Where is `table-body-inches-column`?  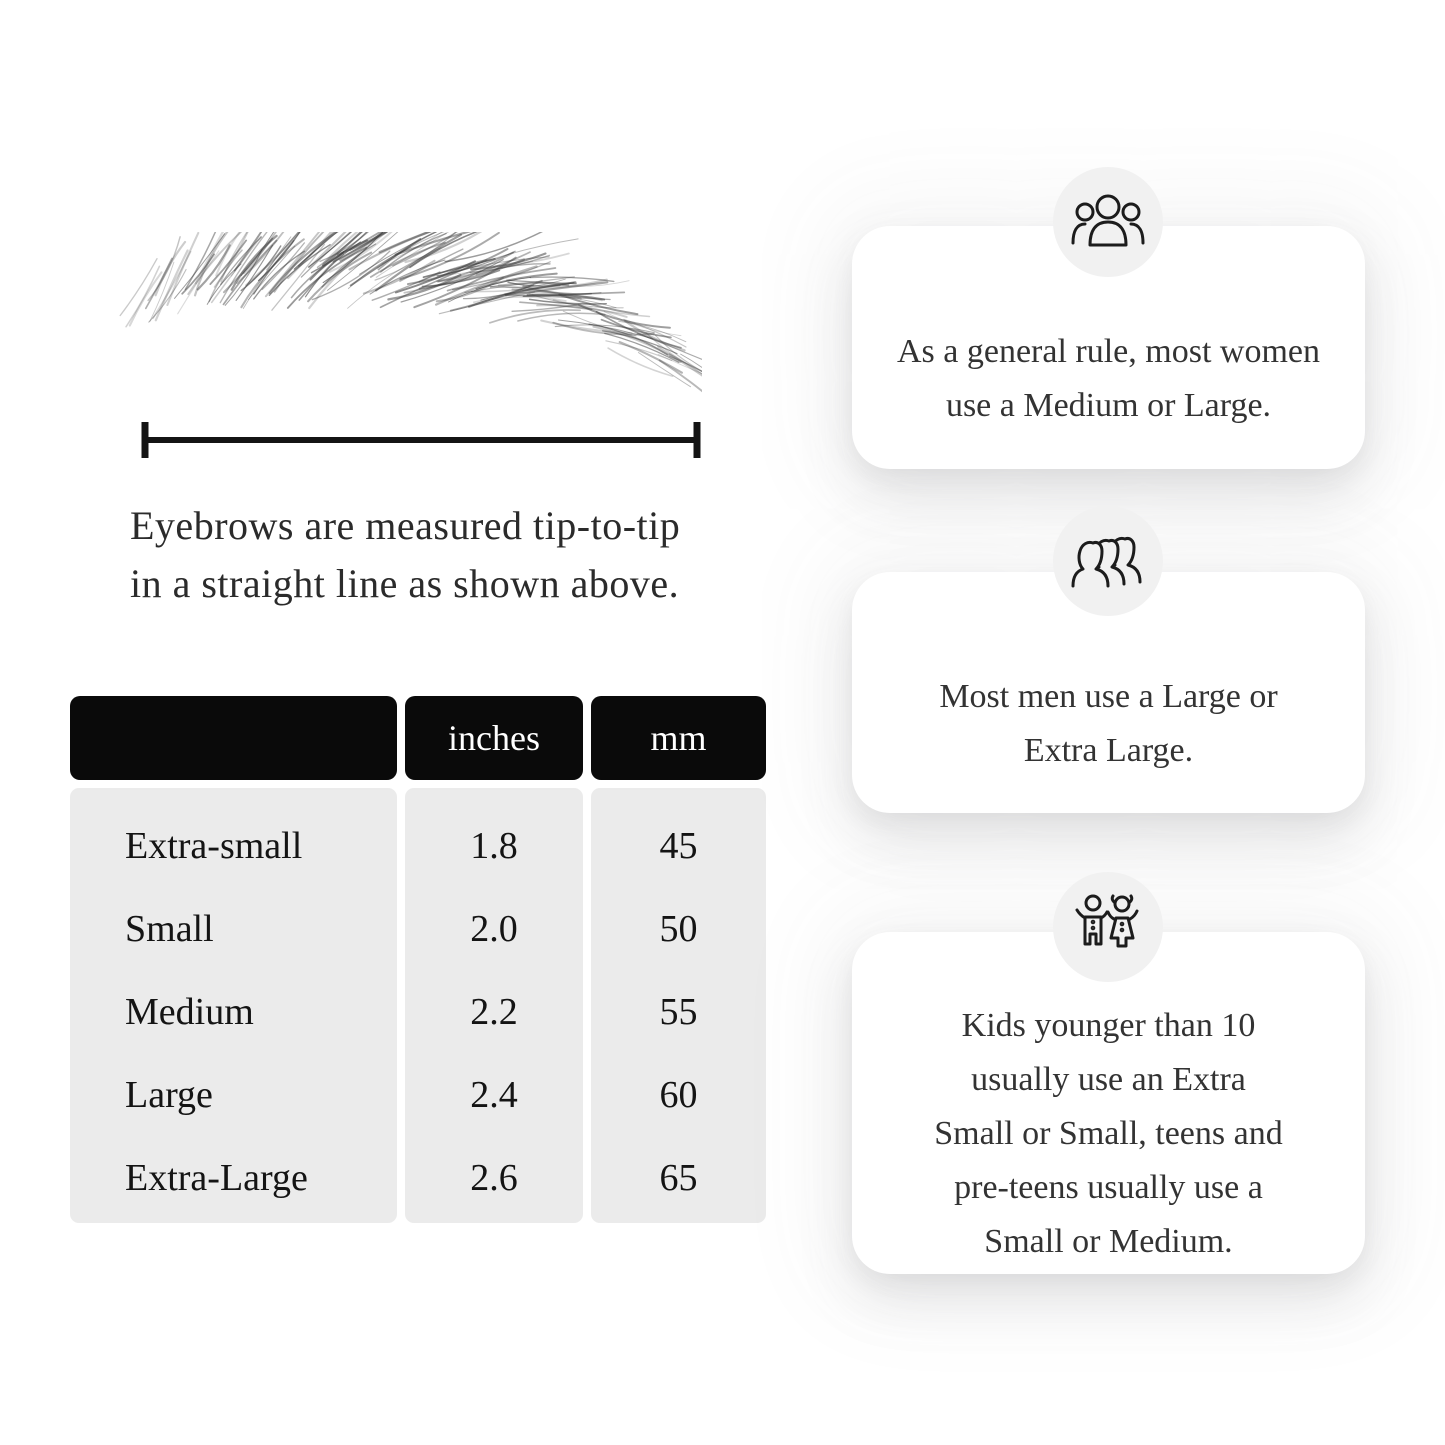 table-body-inches-column is located at coordinates (494, 1005).